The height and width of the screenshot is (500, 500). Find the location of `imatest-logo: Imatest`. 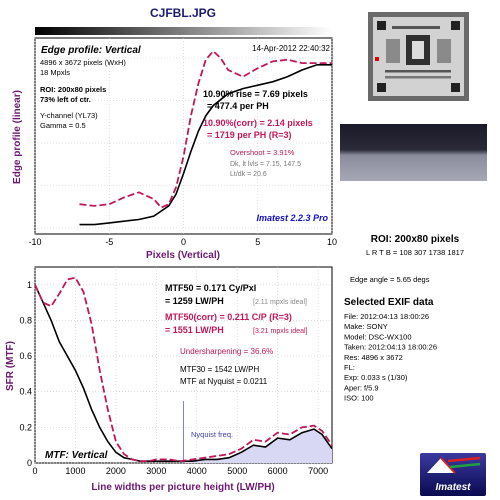

imatest-logo: Imatest is located at coordinates (453, 474).